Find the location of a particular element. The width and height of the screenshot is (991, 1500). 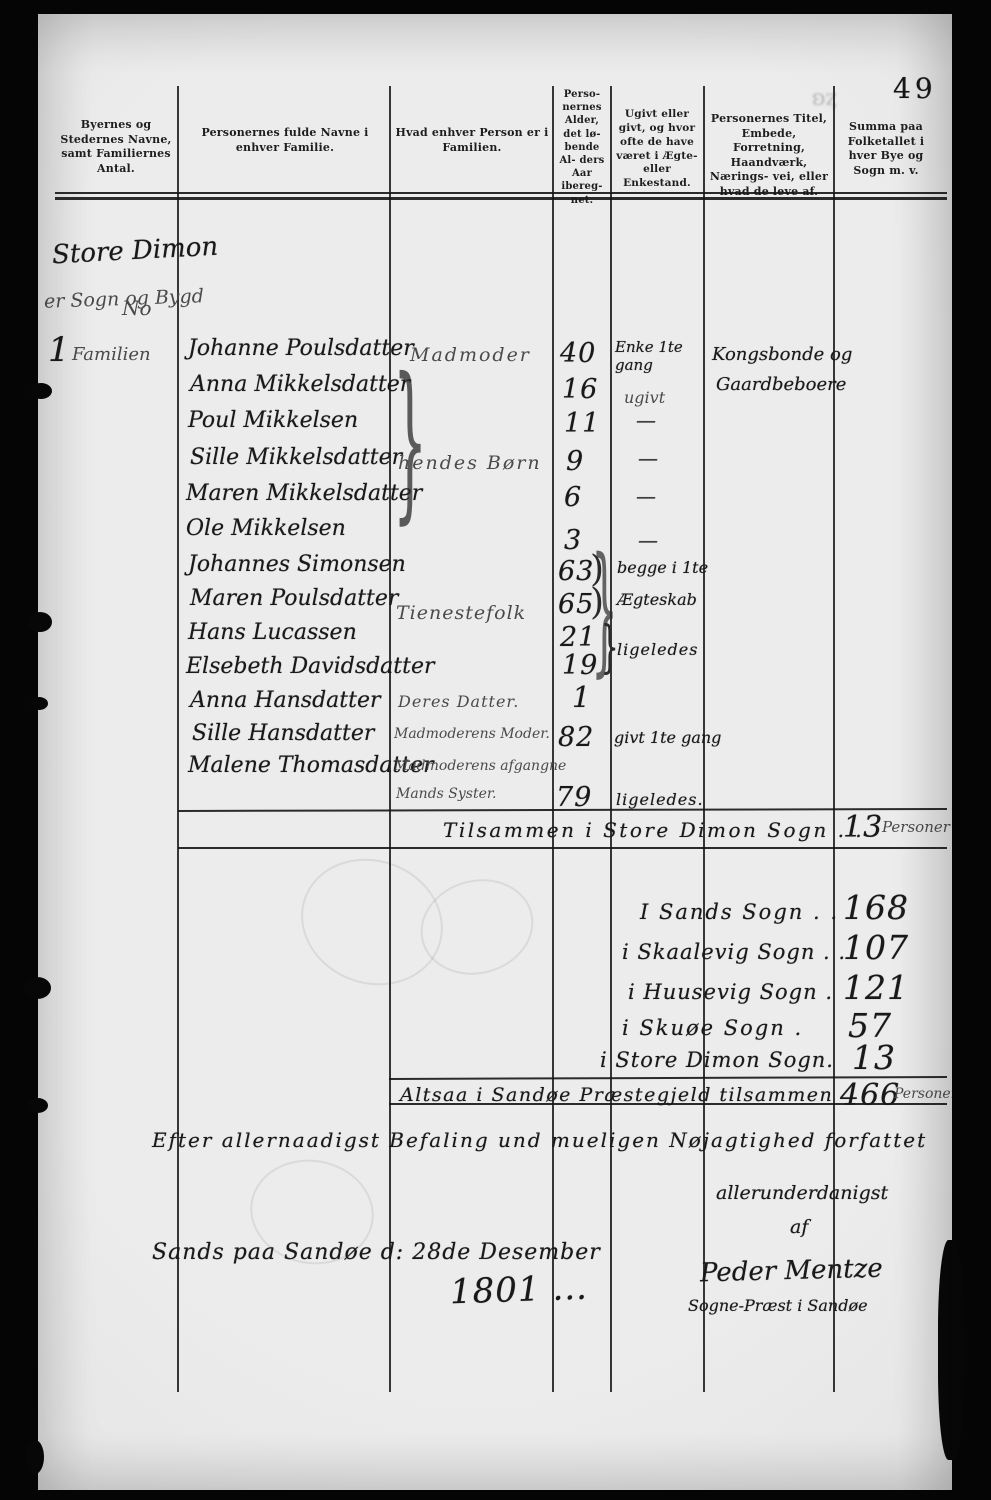

signature-name: Peder Mentze is located at coordinates (791, 1271).